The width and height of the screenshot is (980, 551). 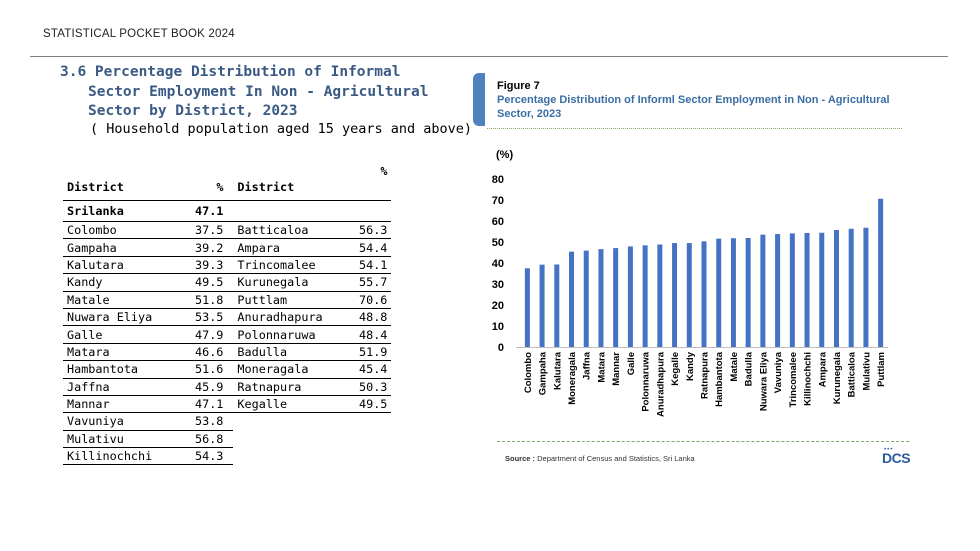 What do you see at coordinates (498, 285) in the screenshot?
I see `y-tick-label: 30` at bounding box center [498, 285].